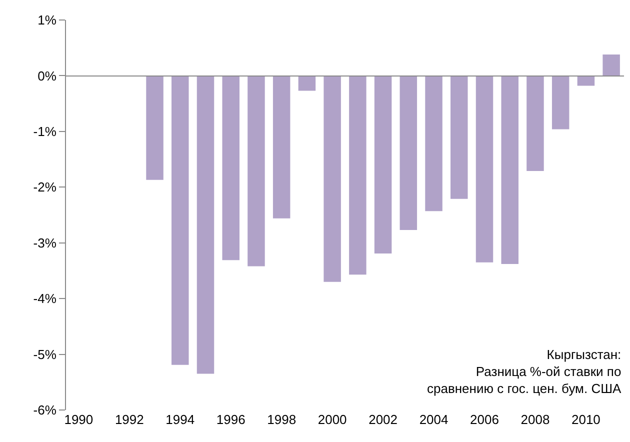 Image resolution: width=630 pixels, height=442 pixels. I want to click on x-tick-label: 2006, so click(484, 419).